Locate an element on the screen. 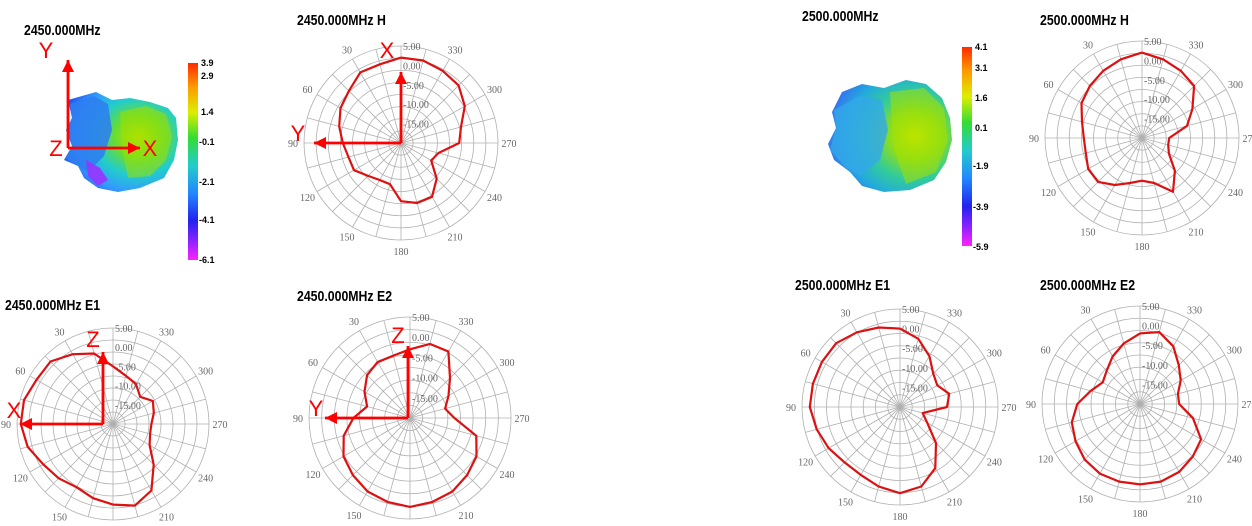 The height and width of the screenshot is (526, 1252). polar-angle-label: 180 is located at coordinates (401, 252).